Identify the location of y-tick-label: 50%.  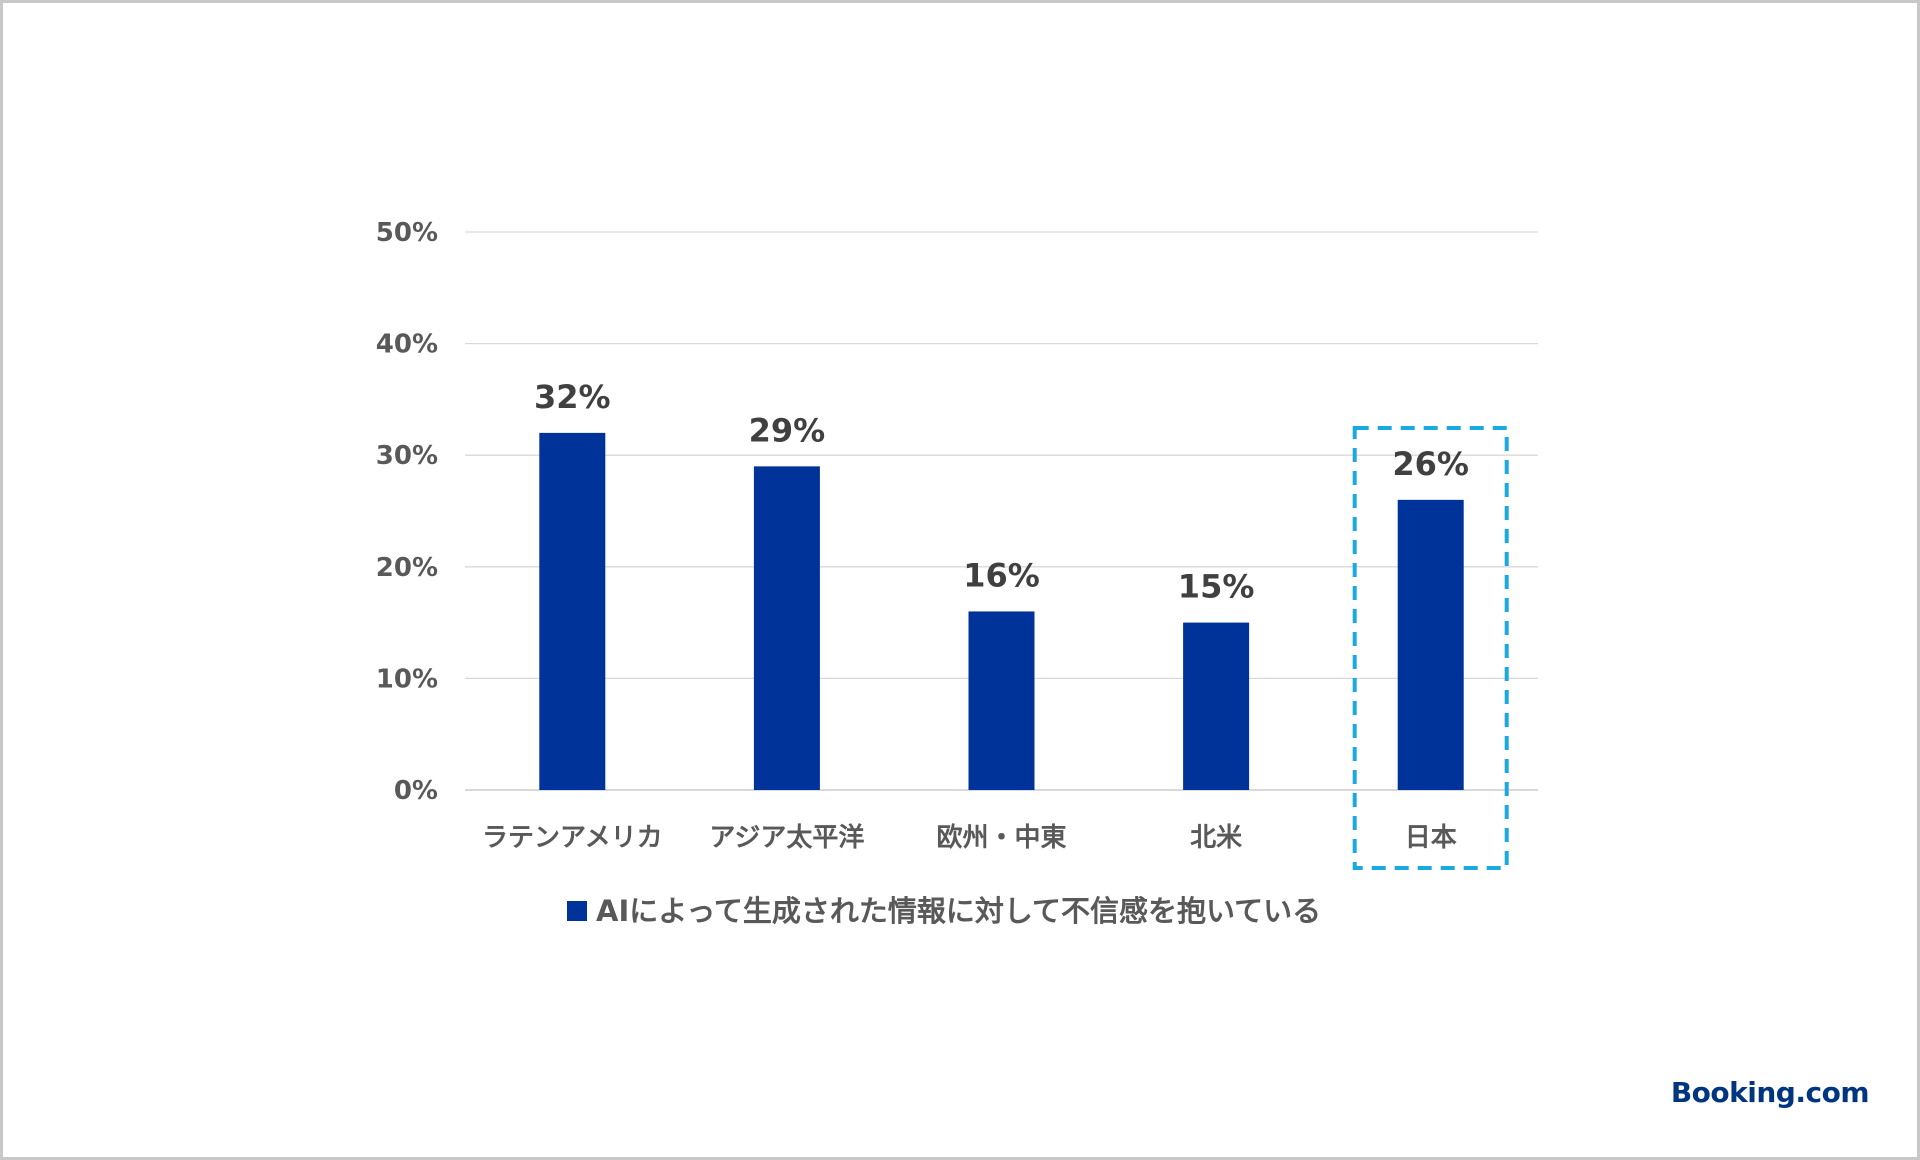
(407, 233).